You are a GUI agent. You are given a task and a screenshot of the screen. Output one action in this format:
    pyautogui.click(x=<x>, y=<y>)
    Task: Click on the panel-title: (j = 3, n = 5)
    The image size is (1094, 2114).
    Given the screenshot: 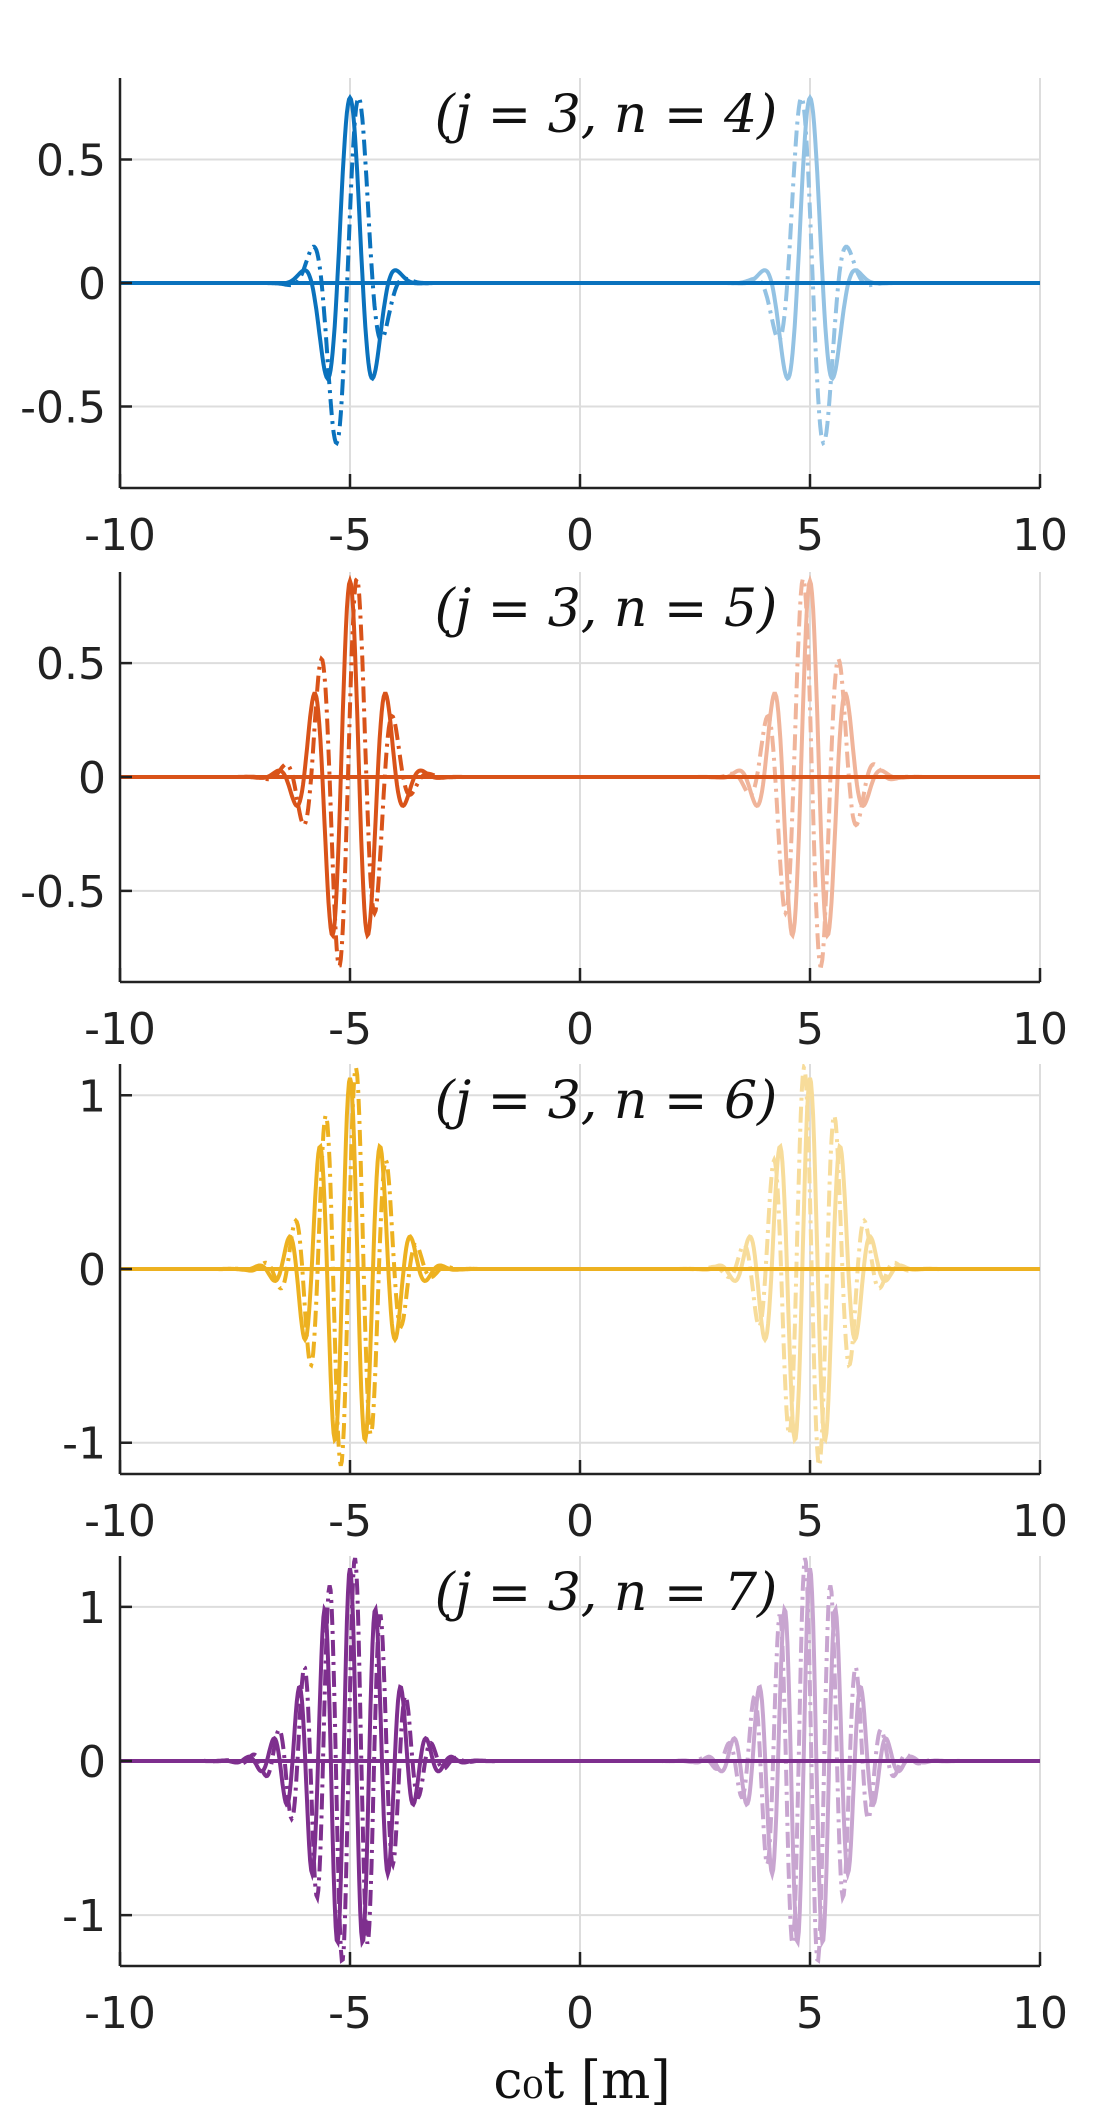 What is the action you would take?
    pyautogui.click(x=606, y=609)
    